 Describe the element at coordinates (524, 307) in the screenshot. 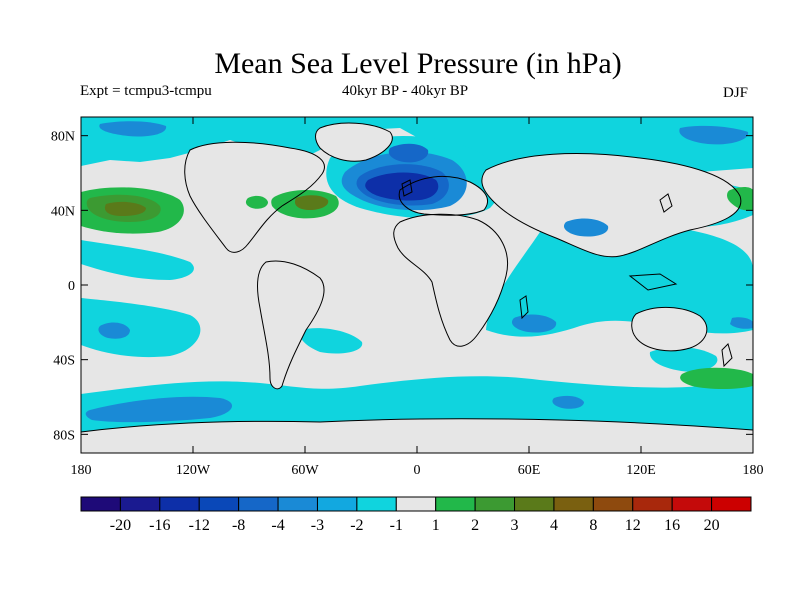

I see `madagascar-coast` at that location.